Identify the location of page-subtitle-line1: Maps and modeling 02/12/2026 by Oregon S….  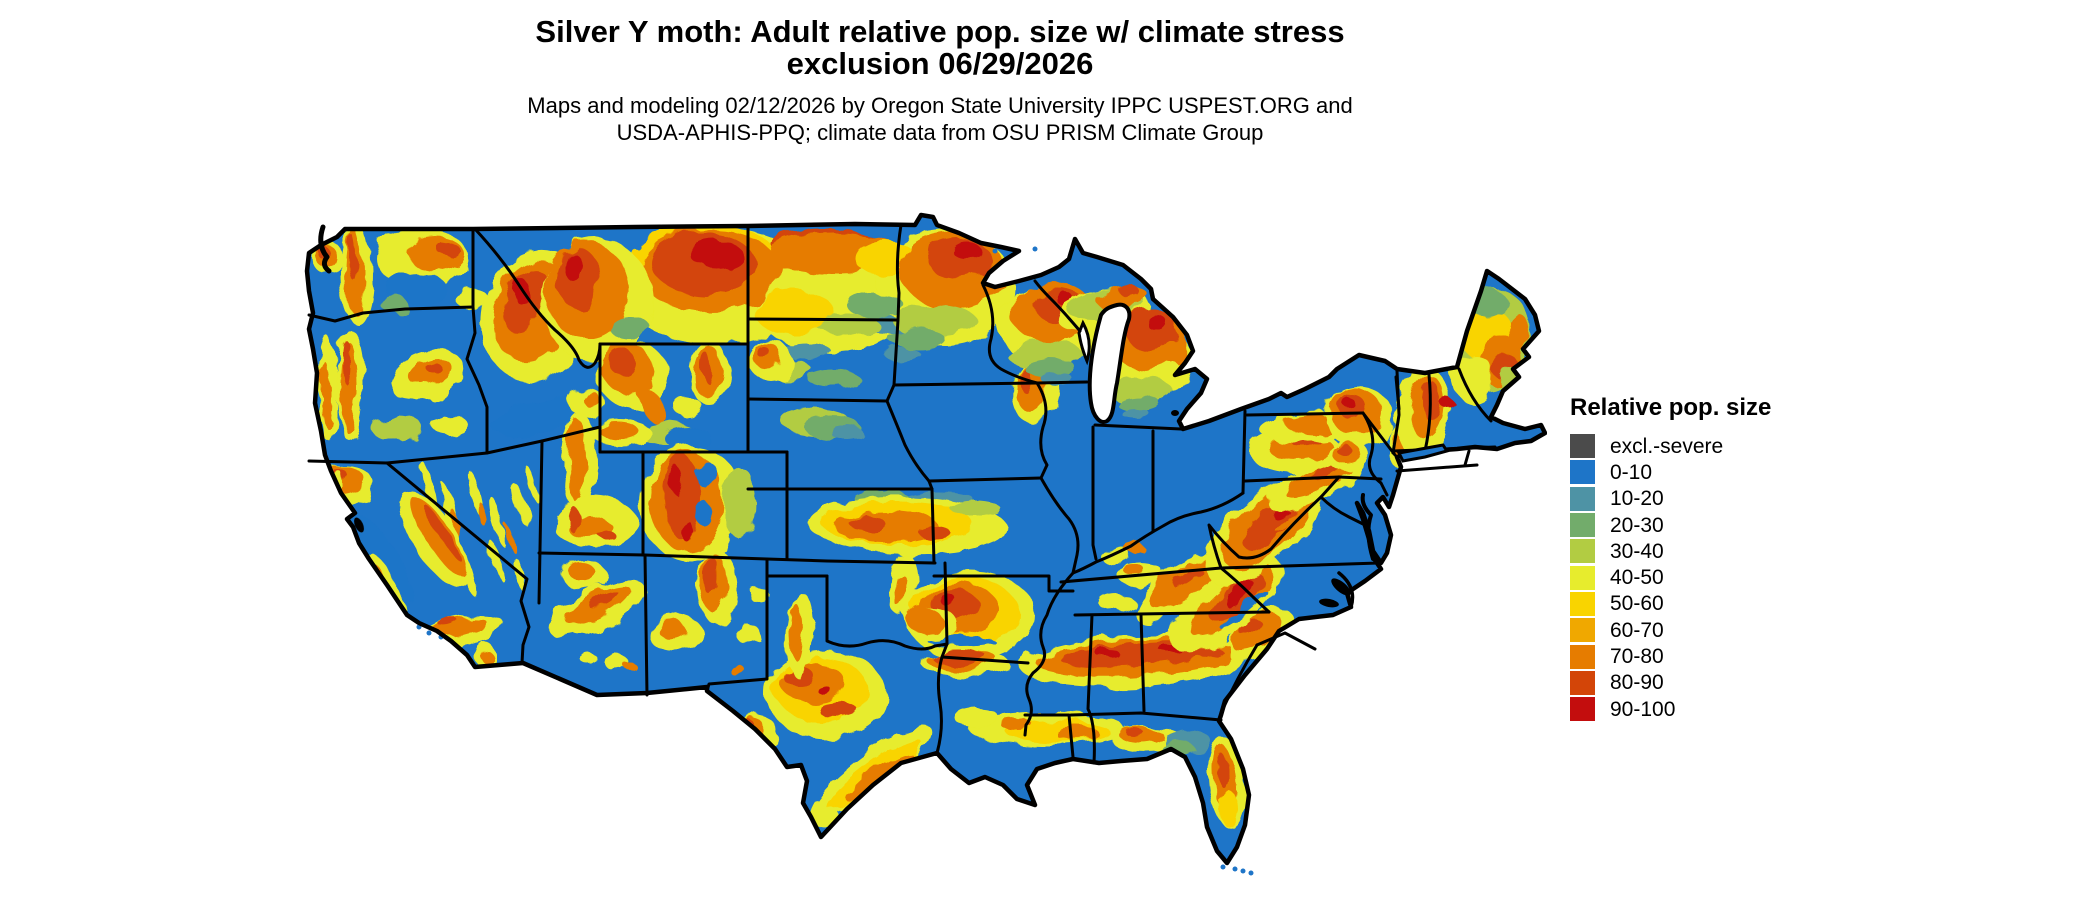
(940, 105).